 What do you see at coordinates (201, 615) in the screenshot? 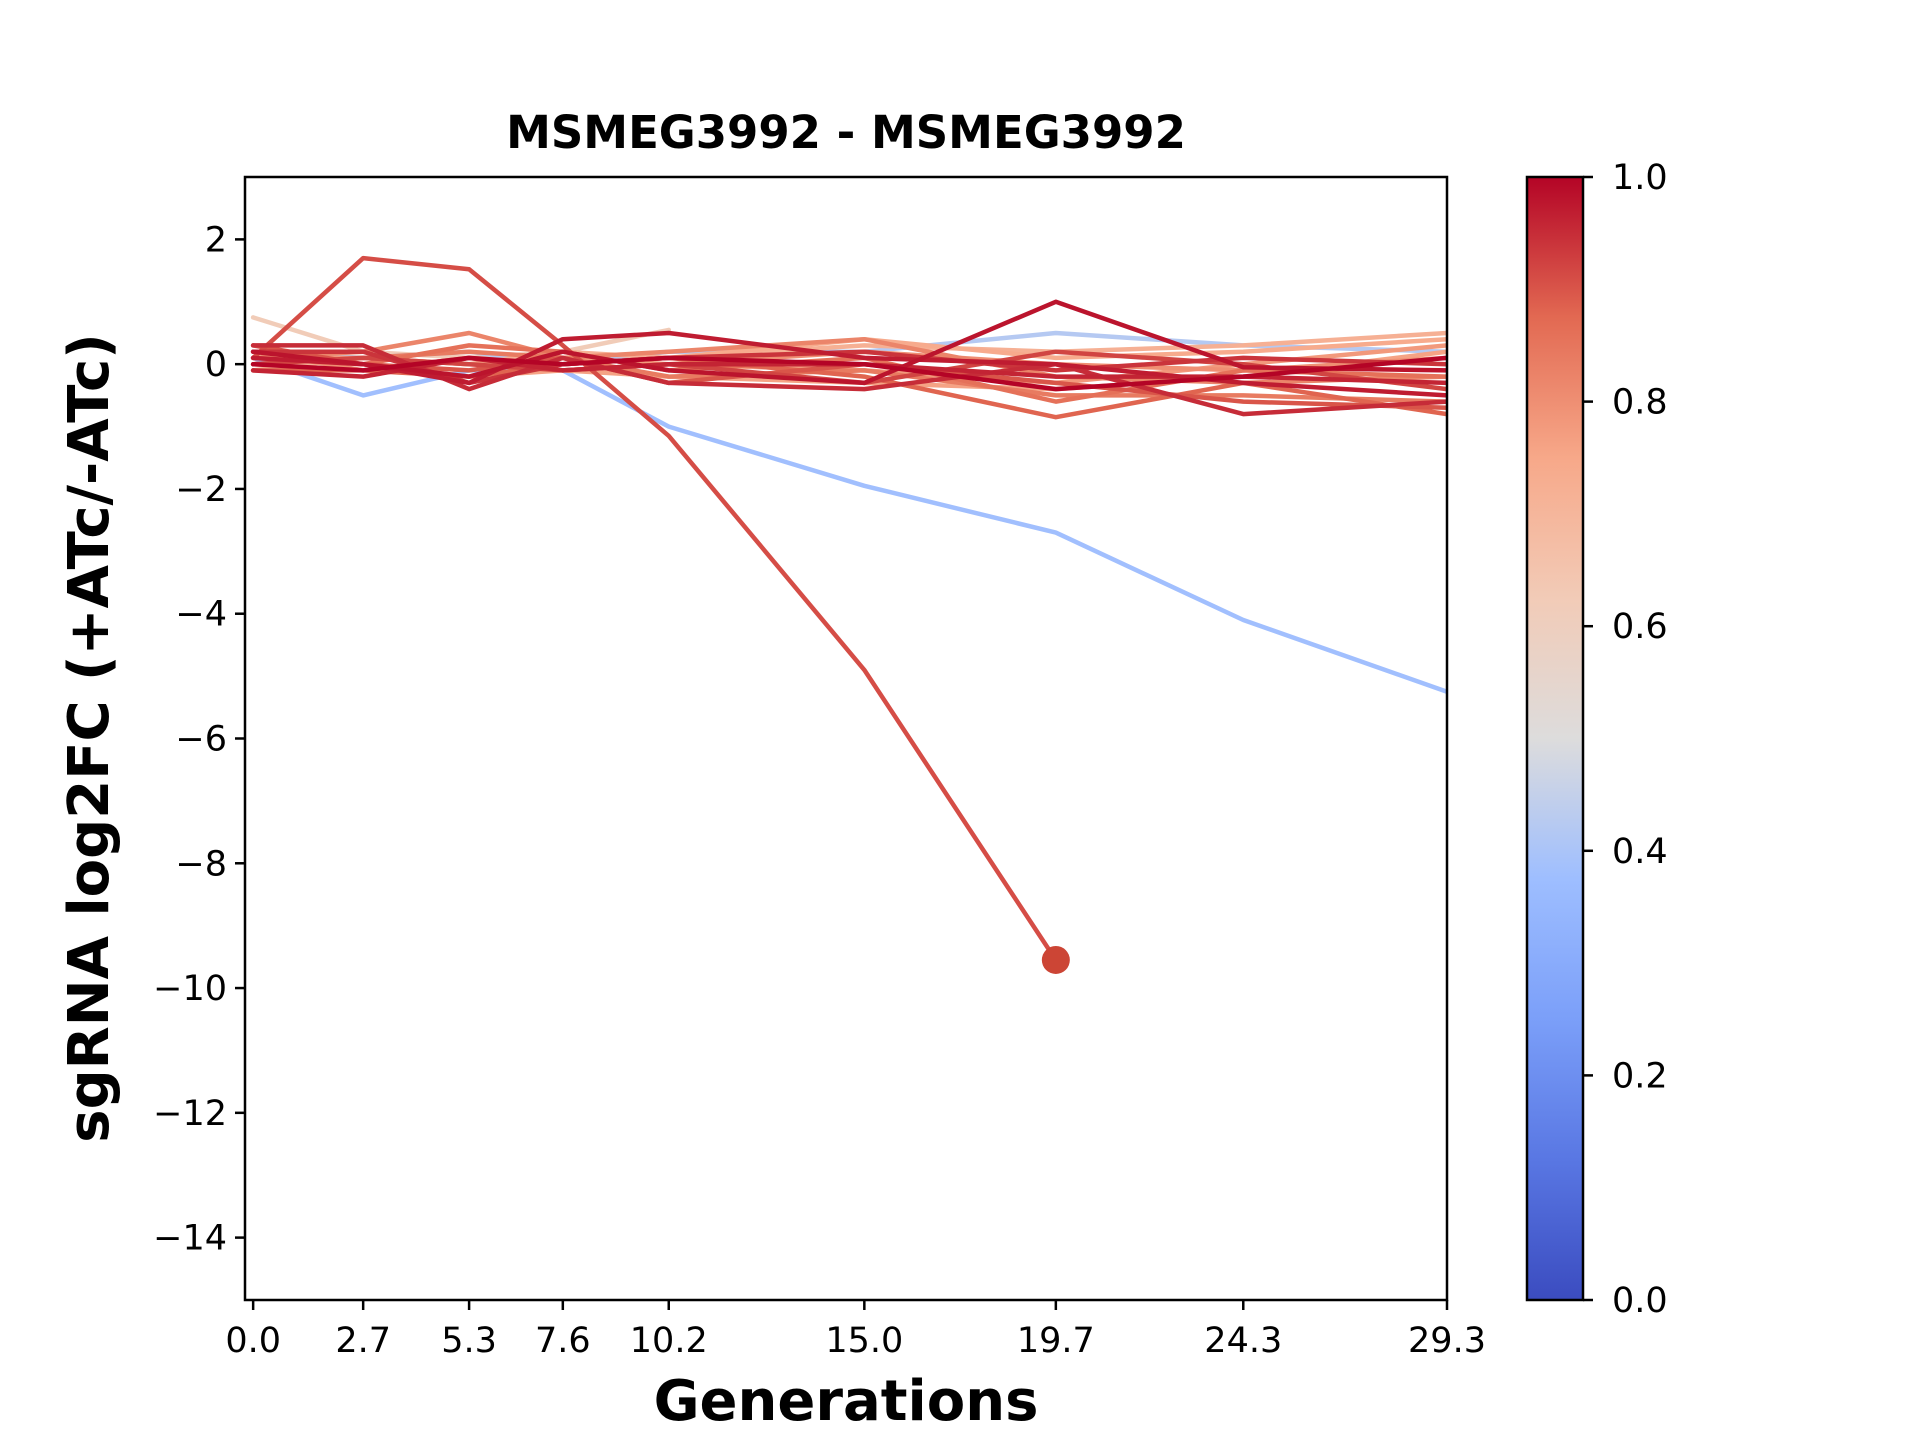
I see `y-tick-label: −4` at bounding box center [201, 615].